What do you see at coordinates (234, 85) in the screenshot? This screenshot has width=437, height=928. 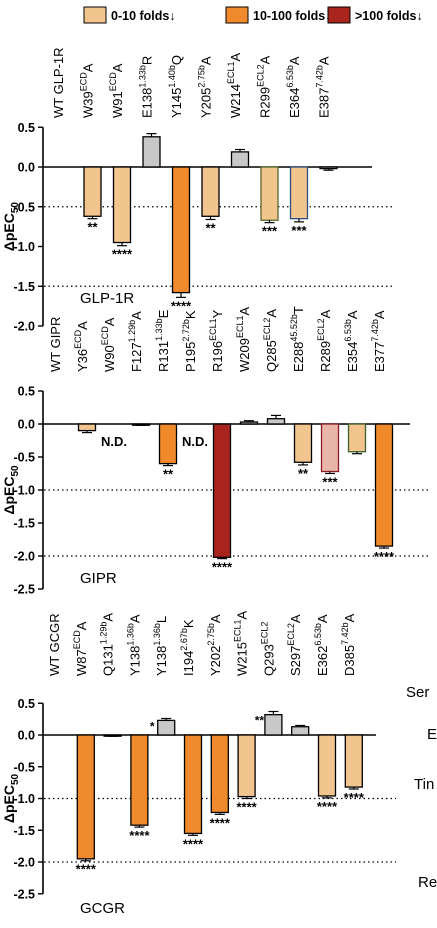 I see `tick-label: W214ECL1A` at bounding box center [234, 85].